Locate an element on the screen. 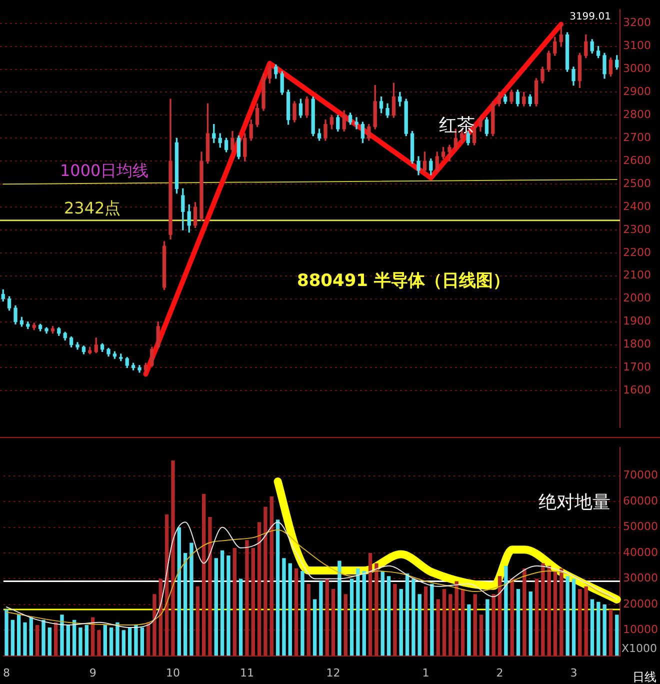 This screenshot has width=660, height=684. annotation: 绝对地量 is located at coordinates (574, 502).